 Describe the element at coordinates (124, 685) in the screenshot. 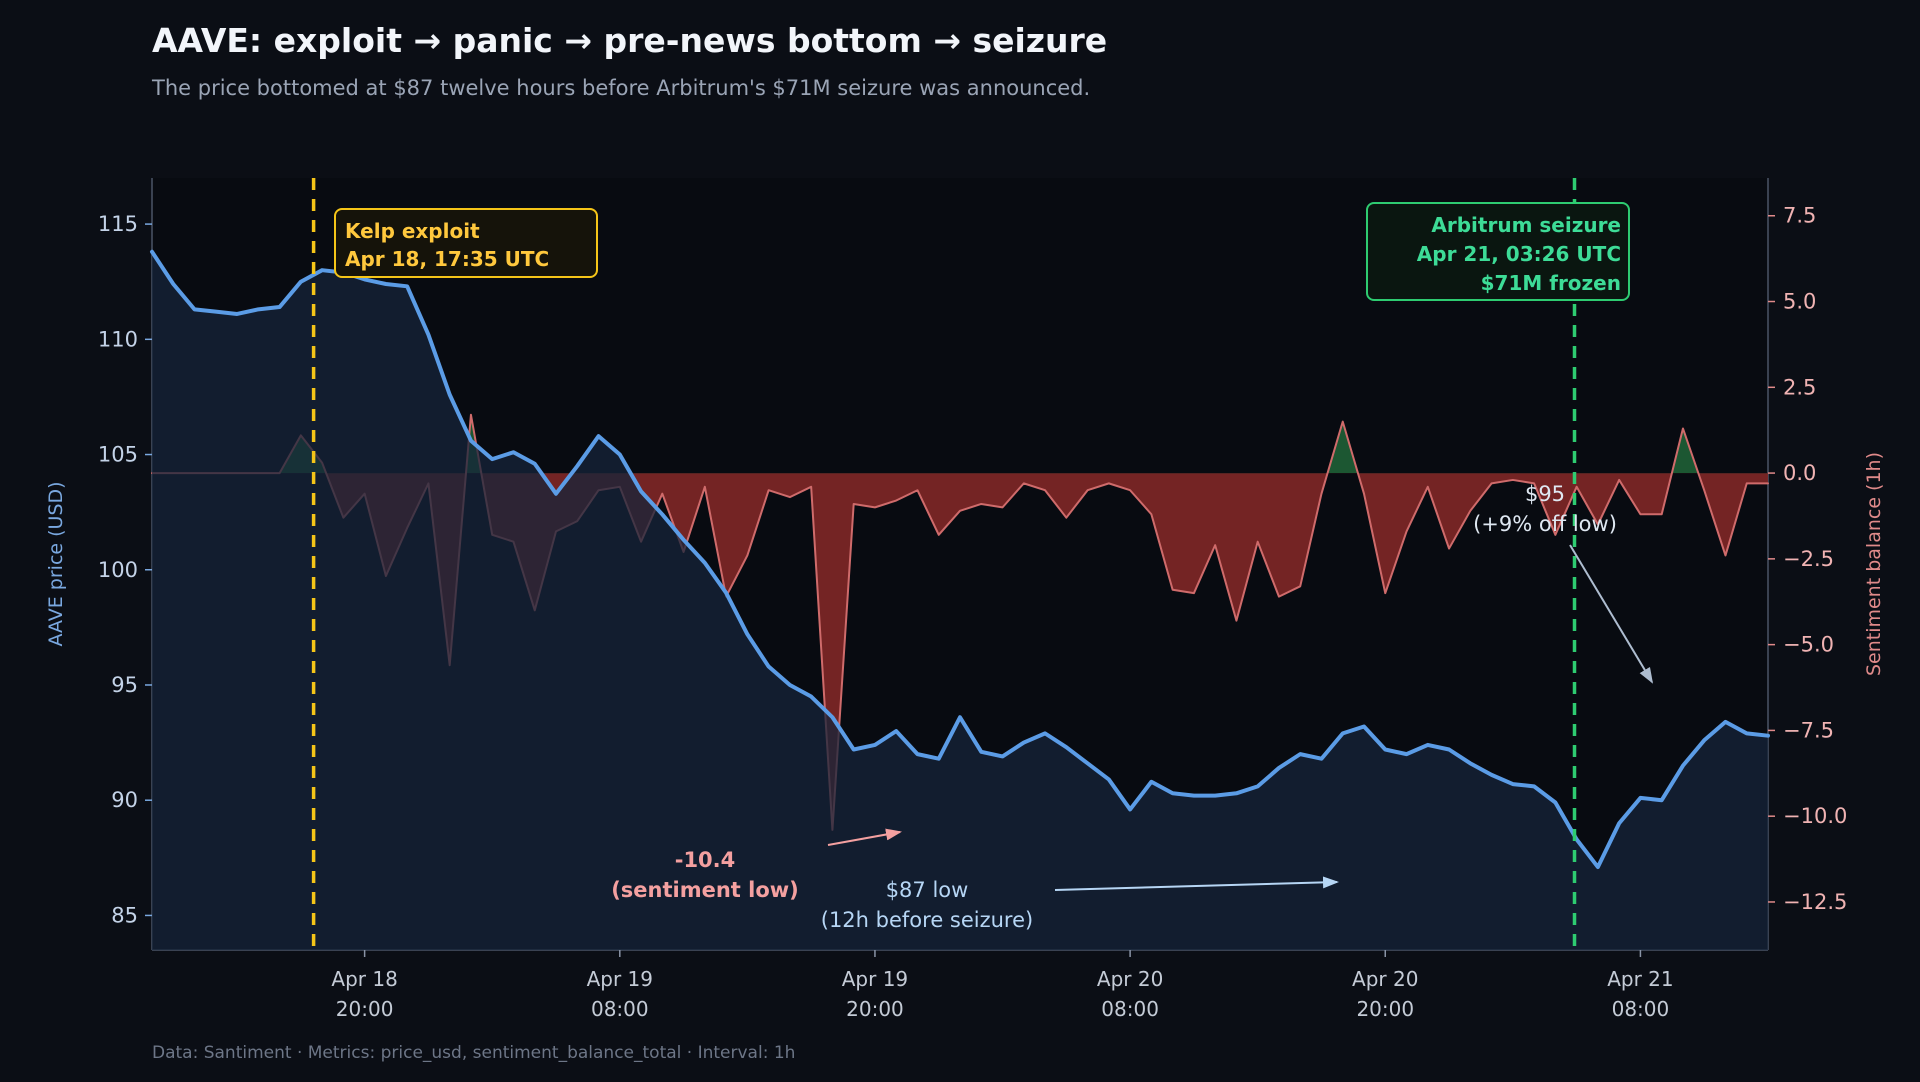

I see `y-tick-label-left: 95` at that location.